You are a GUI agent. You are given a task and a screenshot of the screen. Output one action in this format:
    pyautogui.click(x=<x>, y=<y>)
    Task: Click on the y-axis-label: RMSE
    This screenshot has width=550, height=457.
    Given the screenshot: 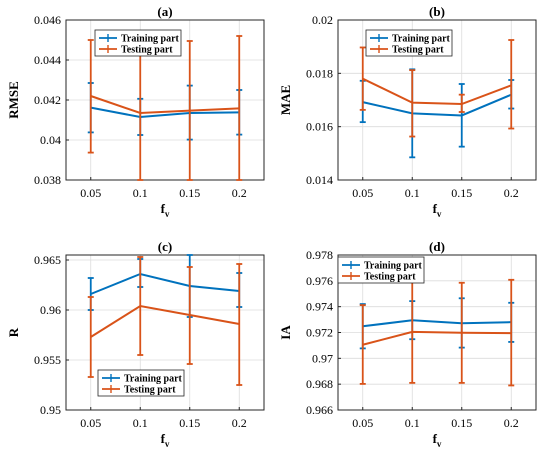 What is the action you would take?
    pyautogui.click(x=13, y=100)
    